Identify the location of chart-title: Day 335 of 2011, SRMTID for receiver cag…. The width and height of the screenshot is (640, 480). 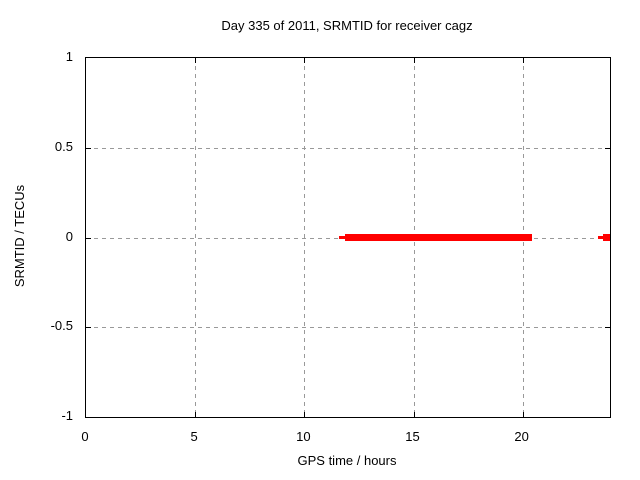
(347, 25).